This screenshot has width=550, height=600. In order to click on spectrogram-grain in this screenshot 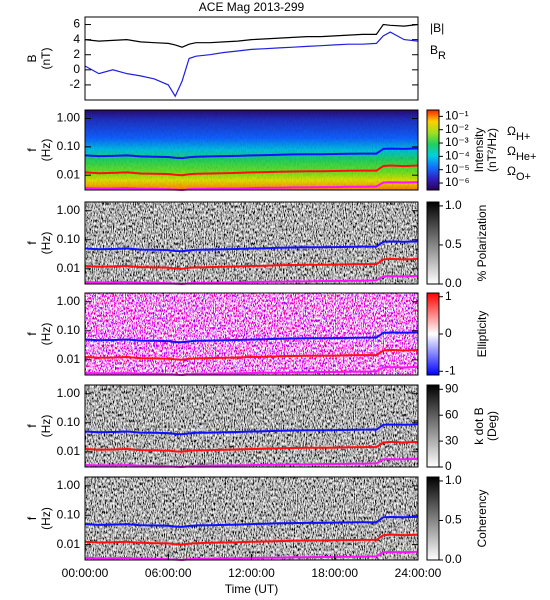, I will do `click(251, 150)`.